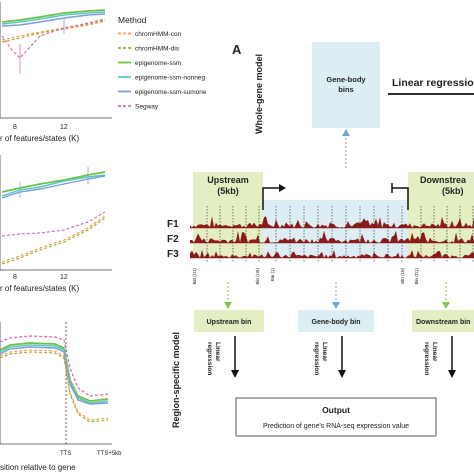 The width and height of the screenshot is (474, 474). What do you see at coordinates (56, 72) in the screenshot?
I see `top-line-chart: 8 12 r of features/states (K)` at bounding box center [56, 72].